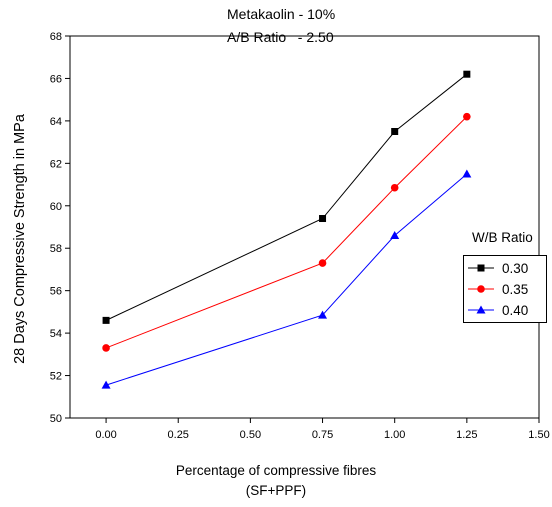  What do you see at coordinates (481, 268) in the screenshot?
I see `legend-marker-0.30` at bounding box center [481, 268].